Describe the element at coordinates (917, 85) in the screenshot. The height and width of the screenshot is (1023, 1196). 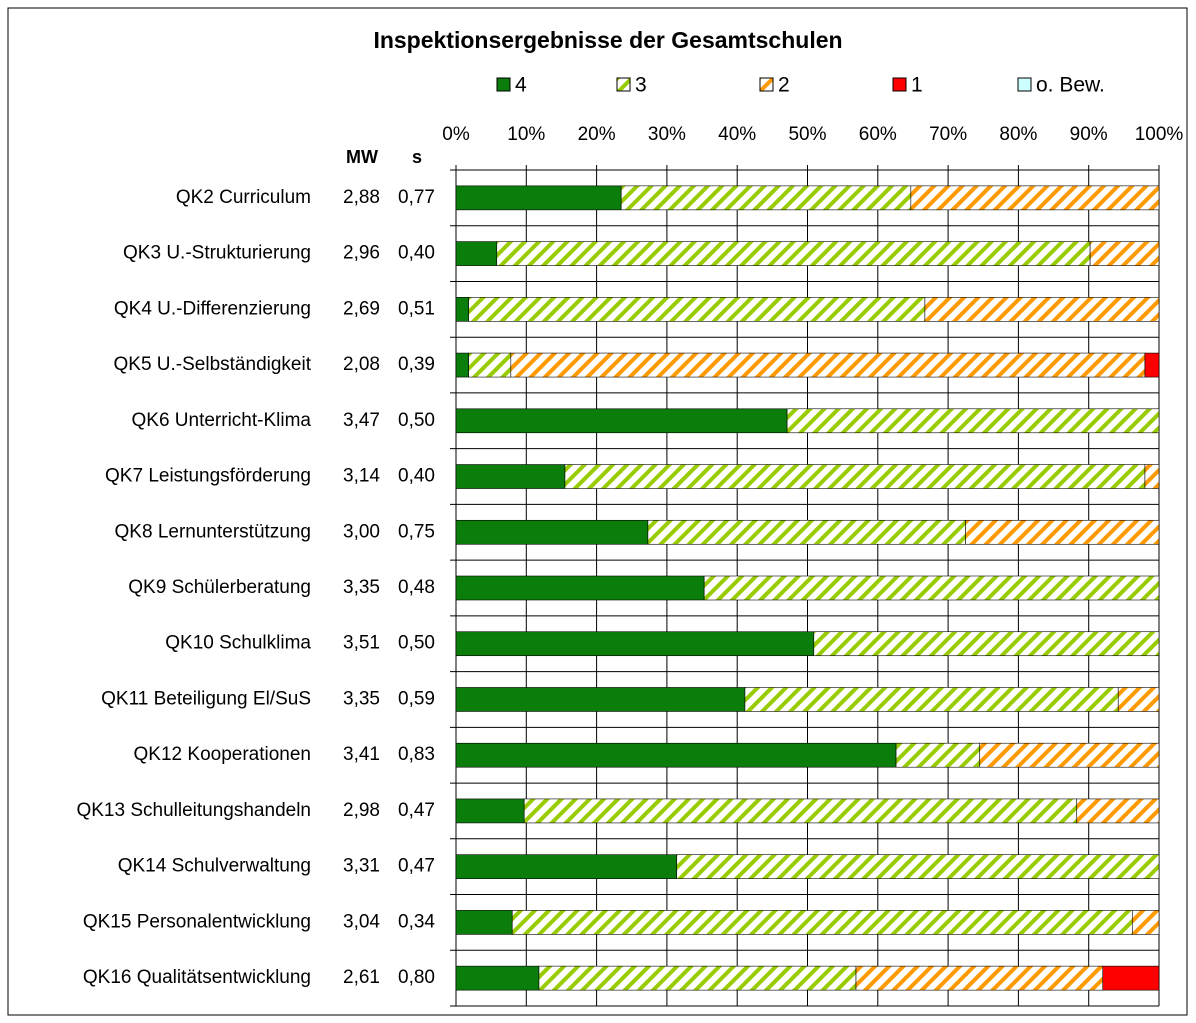
I see `legend-label: 1` at that location.